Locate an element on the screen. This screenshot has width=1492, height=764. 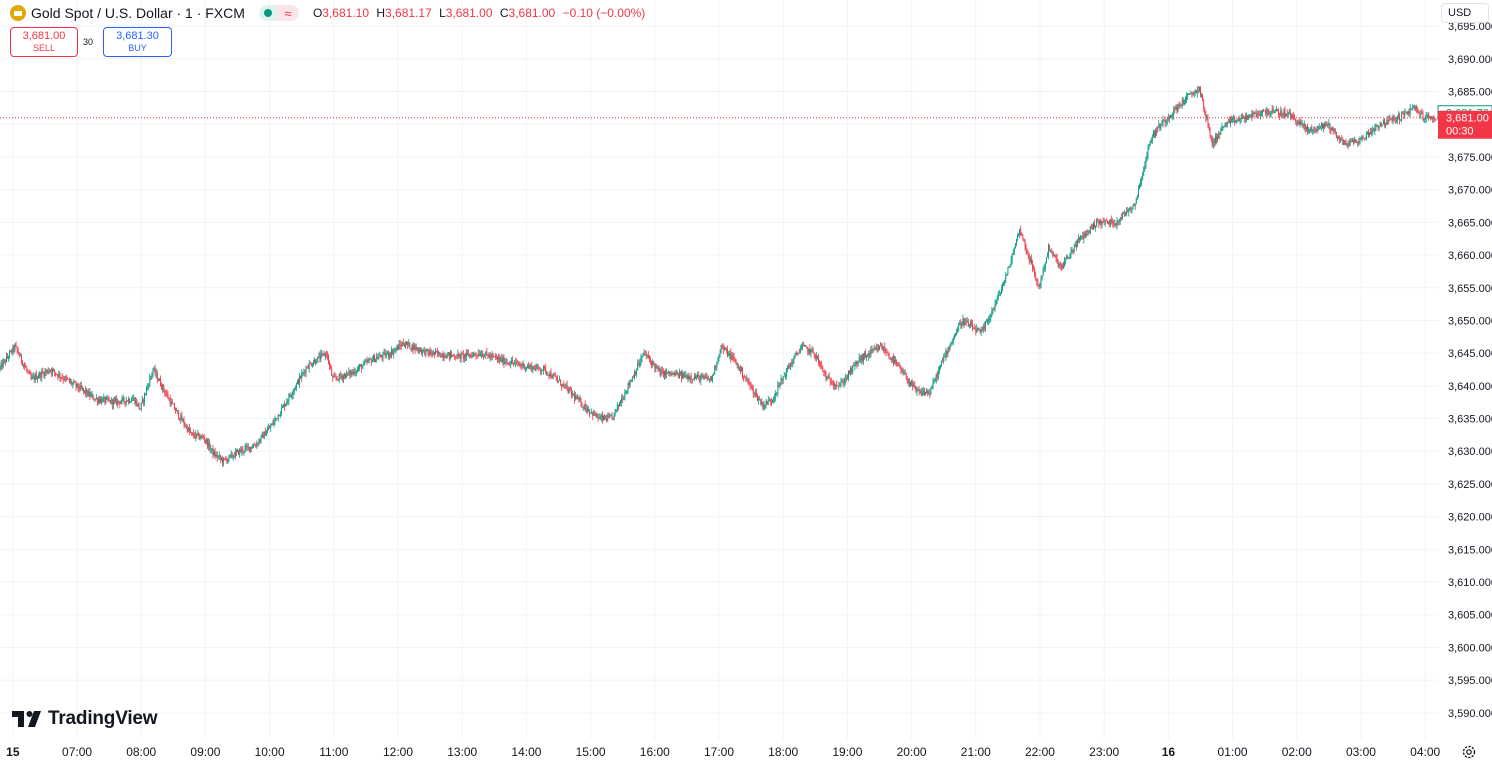
sell-button: 3,681.00 SELL is located at coordinates (44, 42).